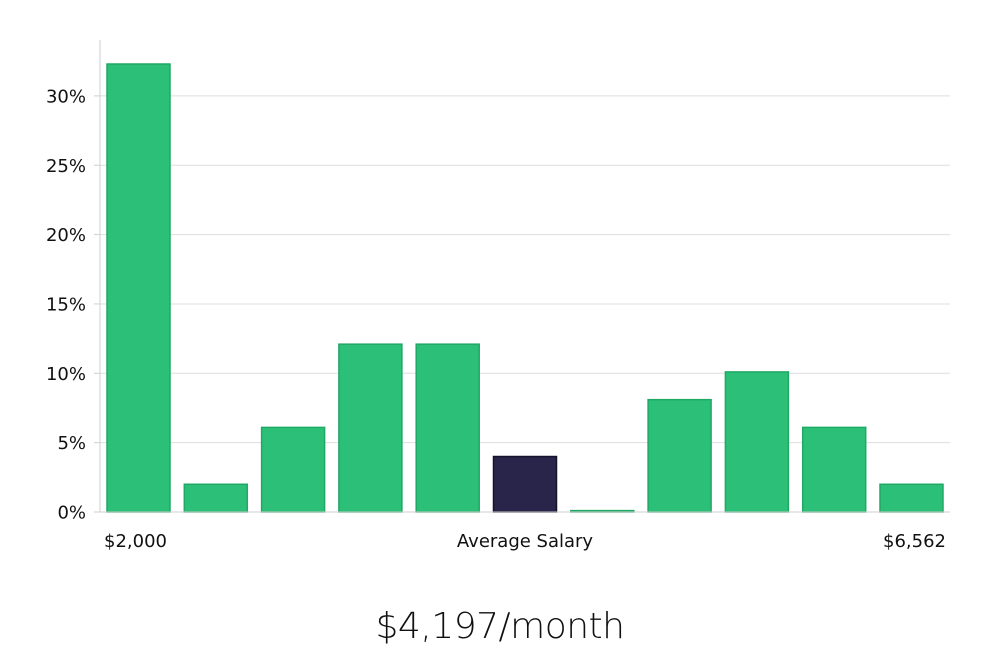 The width and height of the screenshot is (1000, 660). I want to click on y-tick-label: 10%, so click(66, 374).